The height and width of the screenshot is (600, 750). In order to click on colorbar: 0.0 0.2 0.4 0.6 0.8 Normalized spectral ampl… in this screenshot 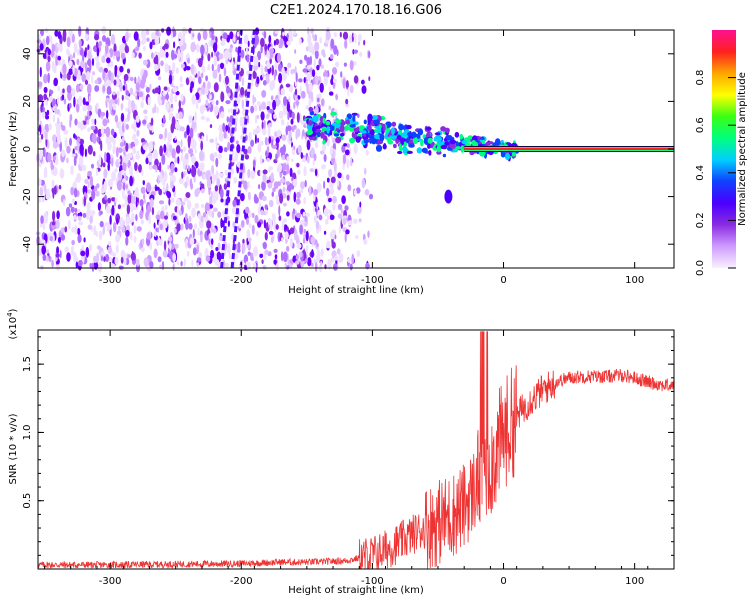, I will do `click(721, 153)`.